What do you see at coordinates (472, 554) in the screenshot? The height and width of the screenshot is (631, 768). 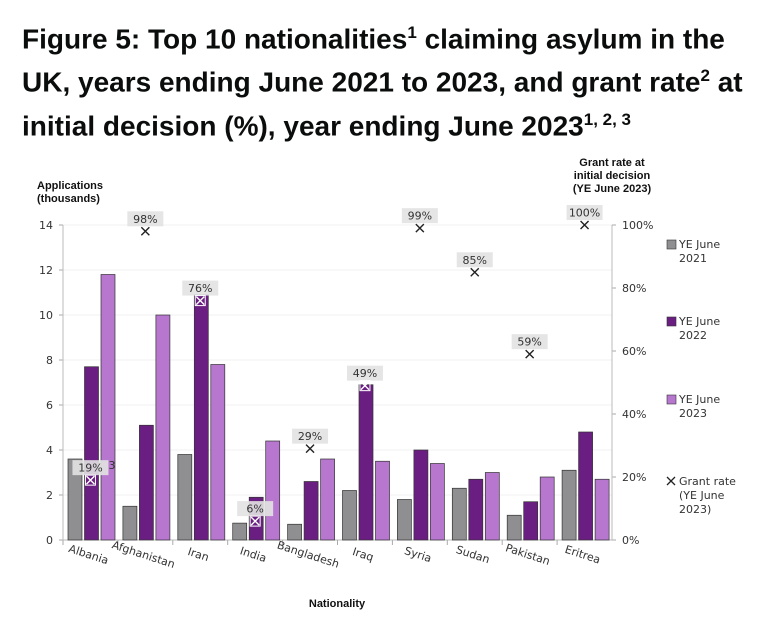 I see `x-tick-label: Sudan` at bounding box center [472, 554].